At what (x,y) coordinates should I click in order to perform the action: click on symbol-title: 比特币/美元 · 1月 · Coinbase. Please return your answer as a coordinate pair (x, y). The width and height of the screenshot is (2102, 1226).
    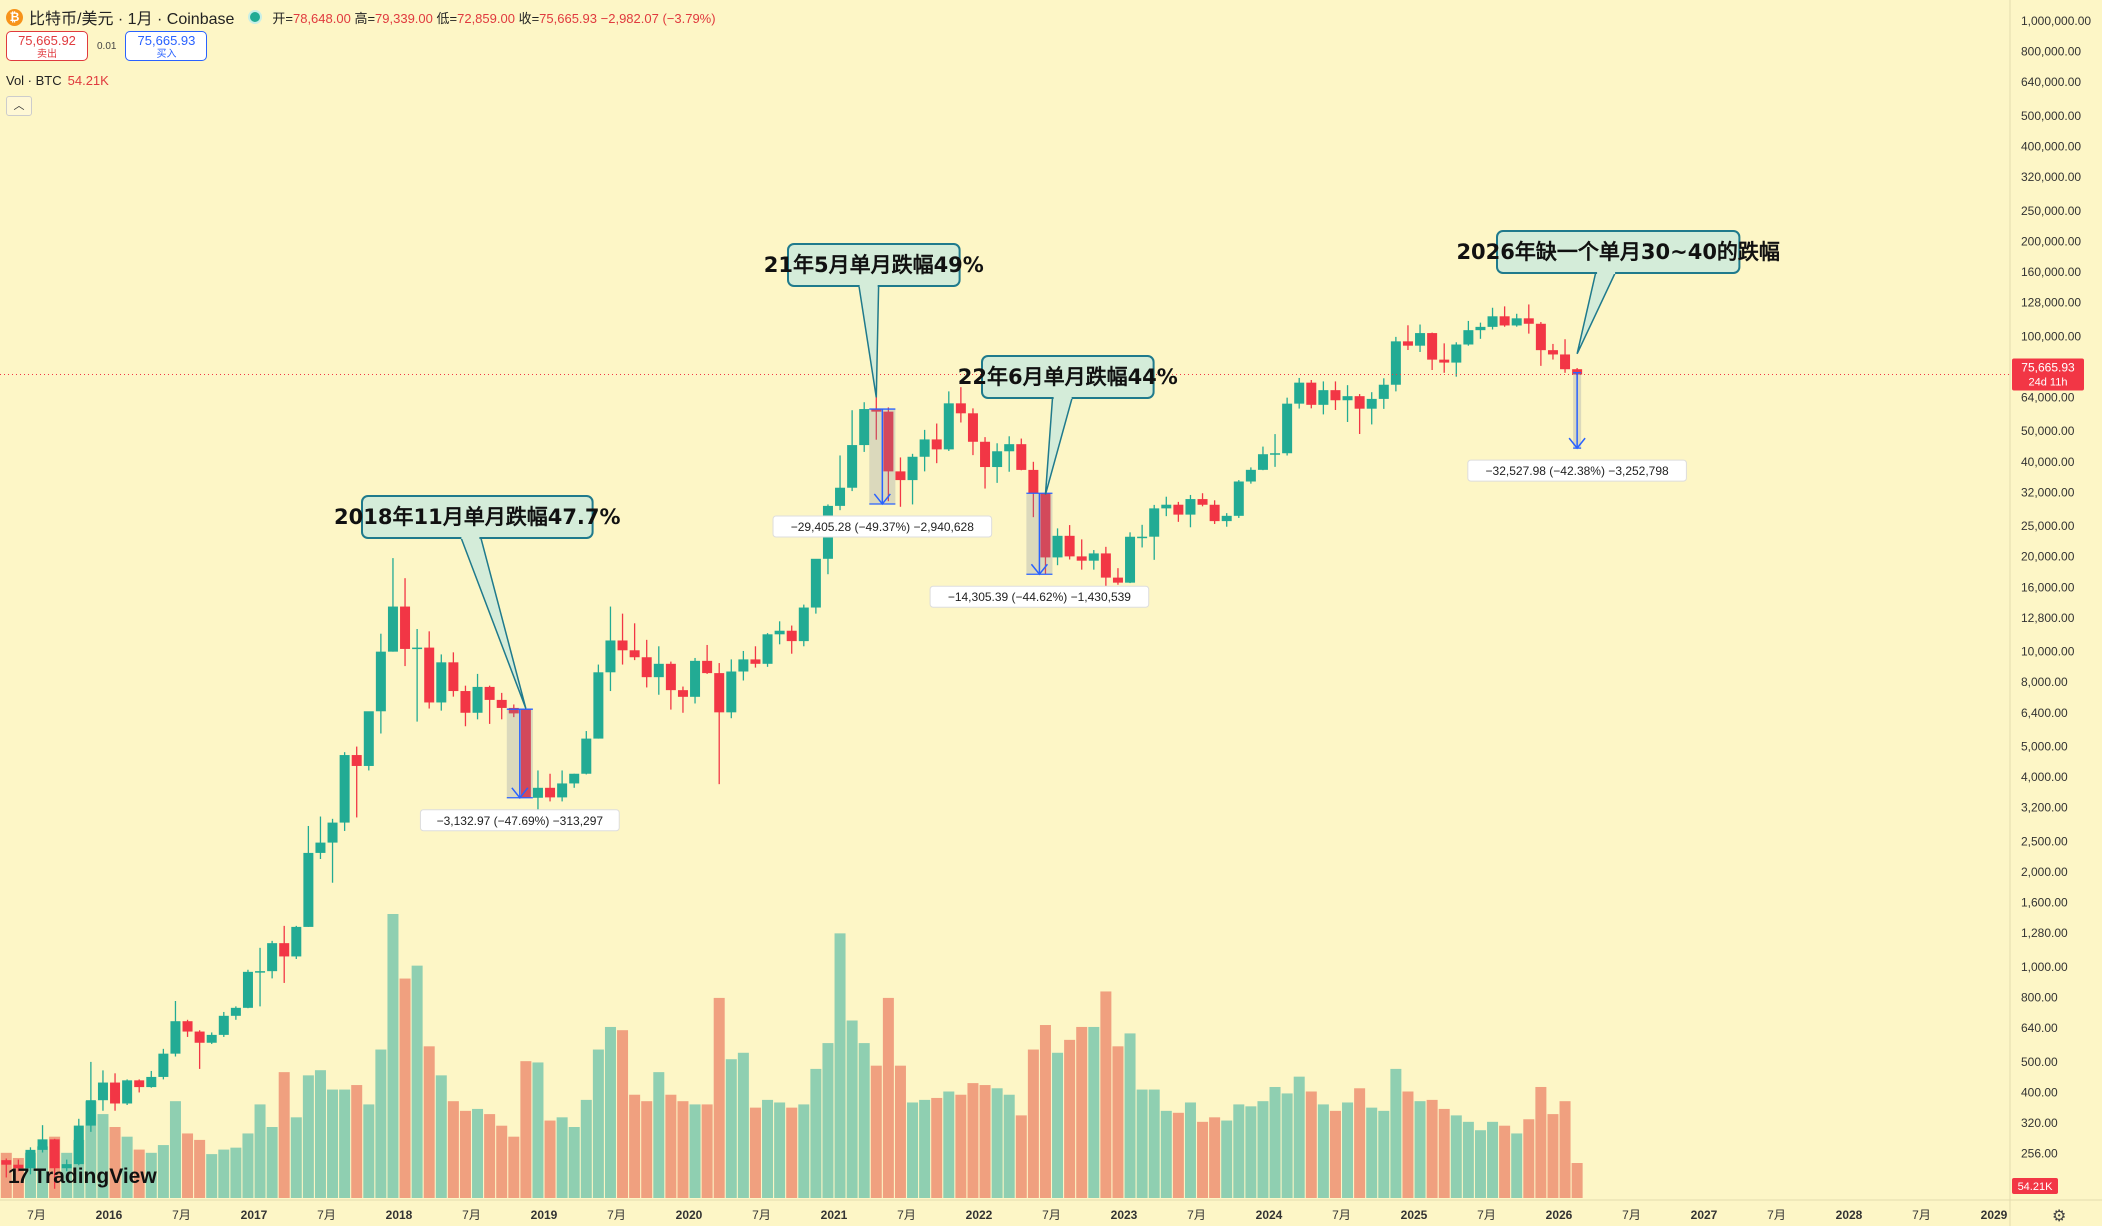
    Looking at the image, I should click on (132, 19).